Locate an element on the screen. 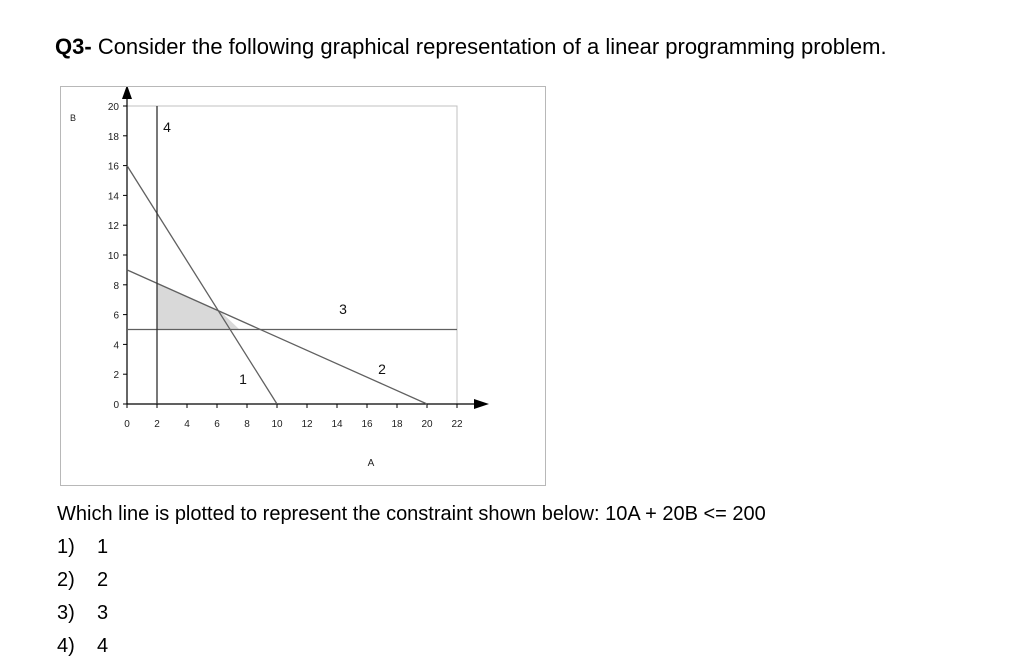 This screenshot has height=667, width=1009. answer-option-2: 2) 2 is located at coordinates (82, 584).